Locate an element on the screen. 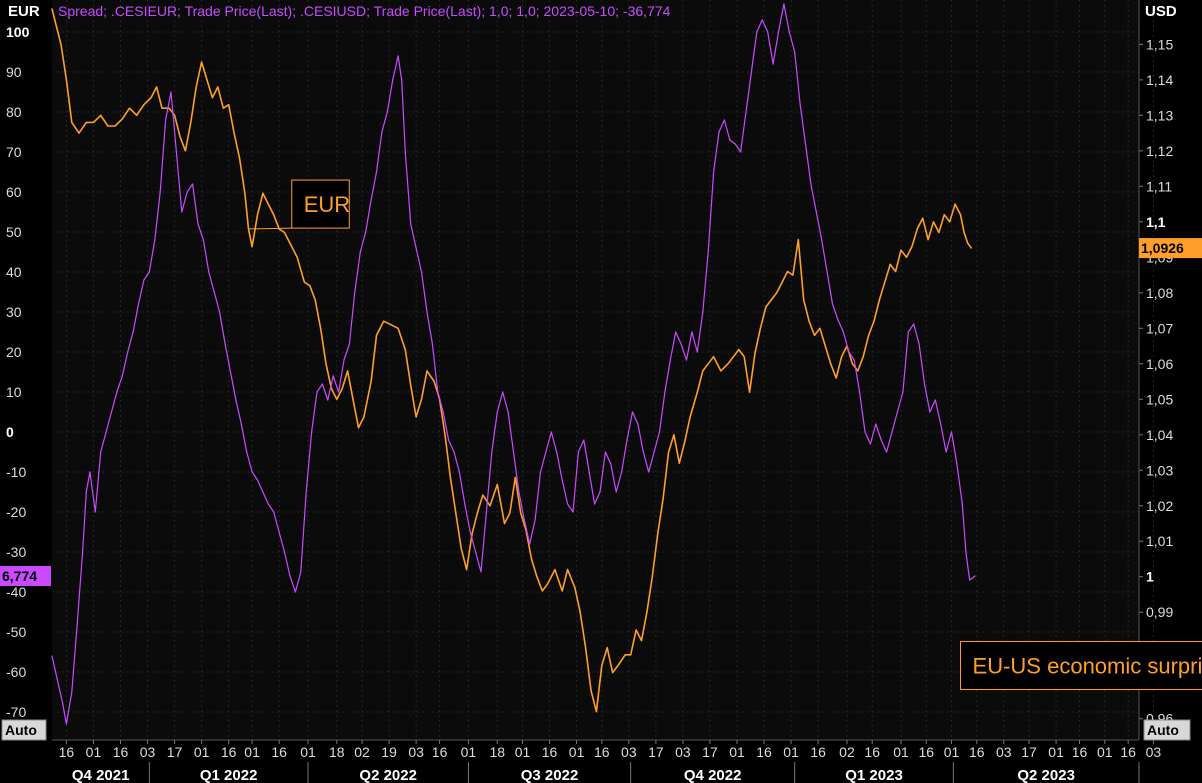 Image resolution: width=1202 pixels, height=783 pixels. left-auto-button: Auto is located at coordinates (24, 730).